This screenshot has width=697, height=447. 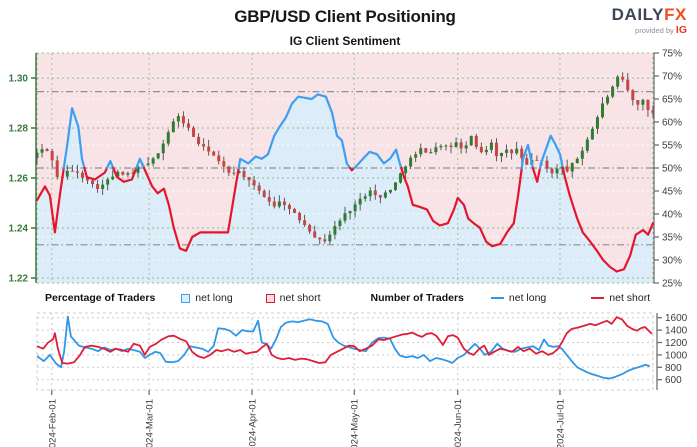 I want to click on svg-text: 60%, so click(x=672, y=123).